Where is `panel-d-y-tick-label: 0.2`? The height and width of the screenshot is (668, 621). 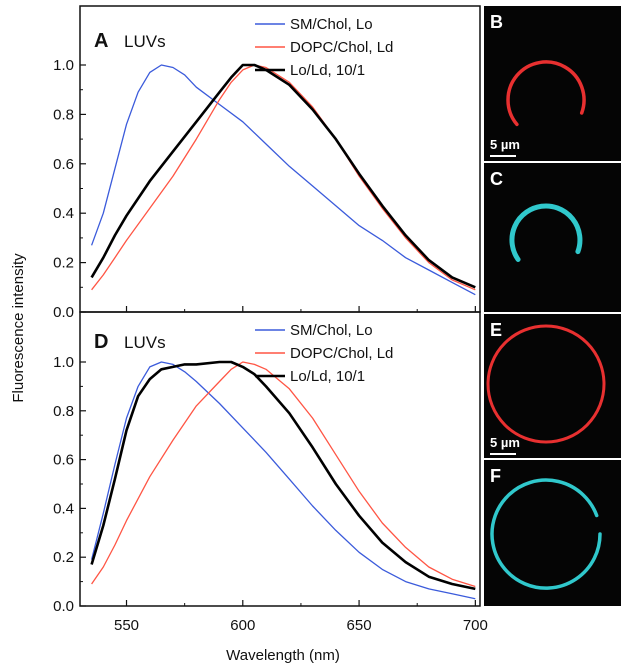 panel-d-y-tick-label: 0.2 is located at coordinates (63, 557).